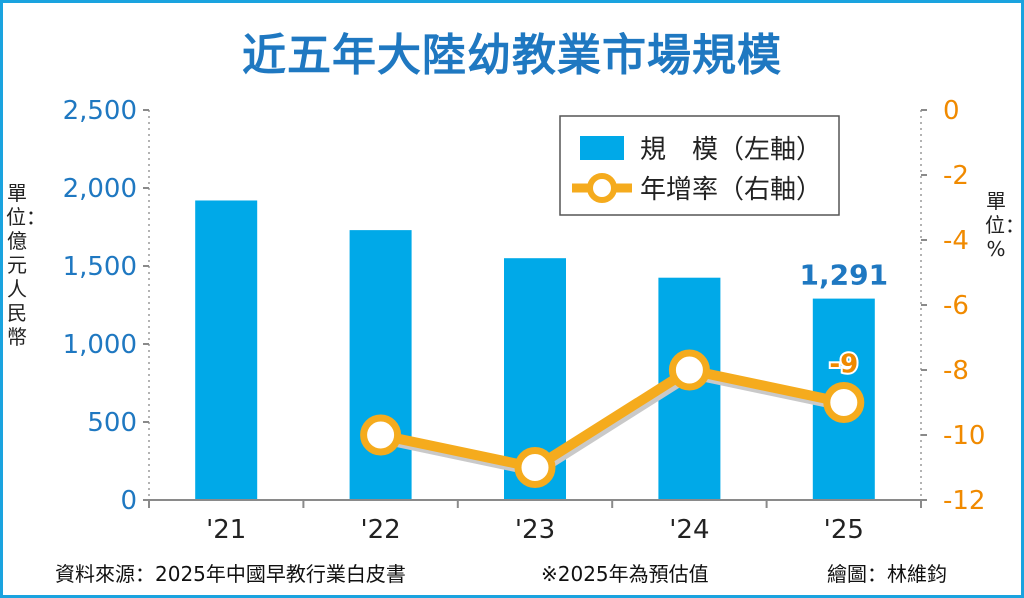 The height and width of the screenshot is (598, 1024). Describe the element at coordinates (100, 267) in the screenshot. I see `left-tick-label: 1,500` at that location.